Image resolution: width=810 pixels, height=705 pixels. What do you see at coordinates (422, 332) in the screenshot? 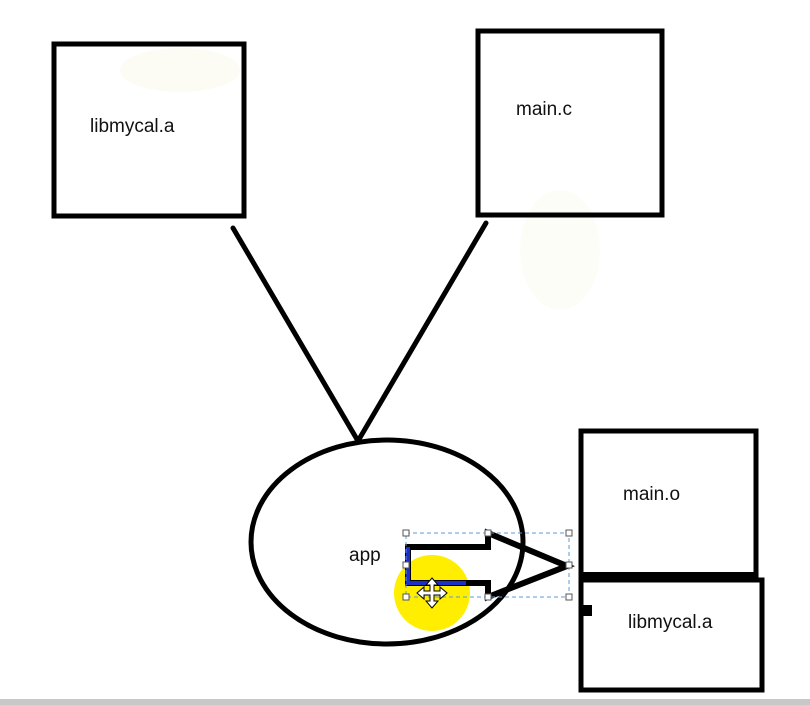
I see `edge-main-c-to-app` at bounding box center [422, 332].